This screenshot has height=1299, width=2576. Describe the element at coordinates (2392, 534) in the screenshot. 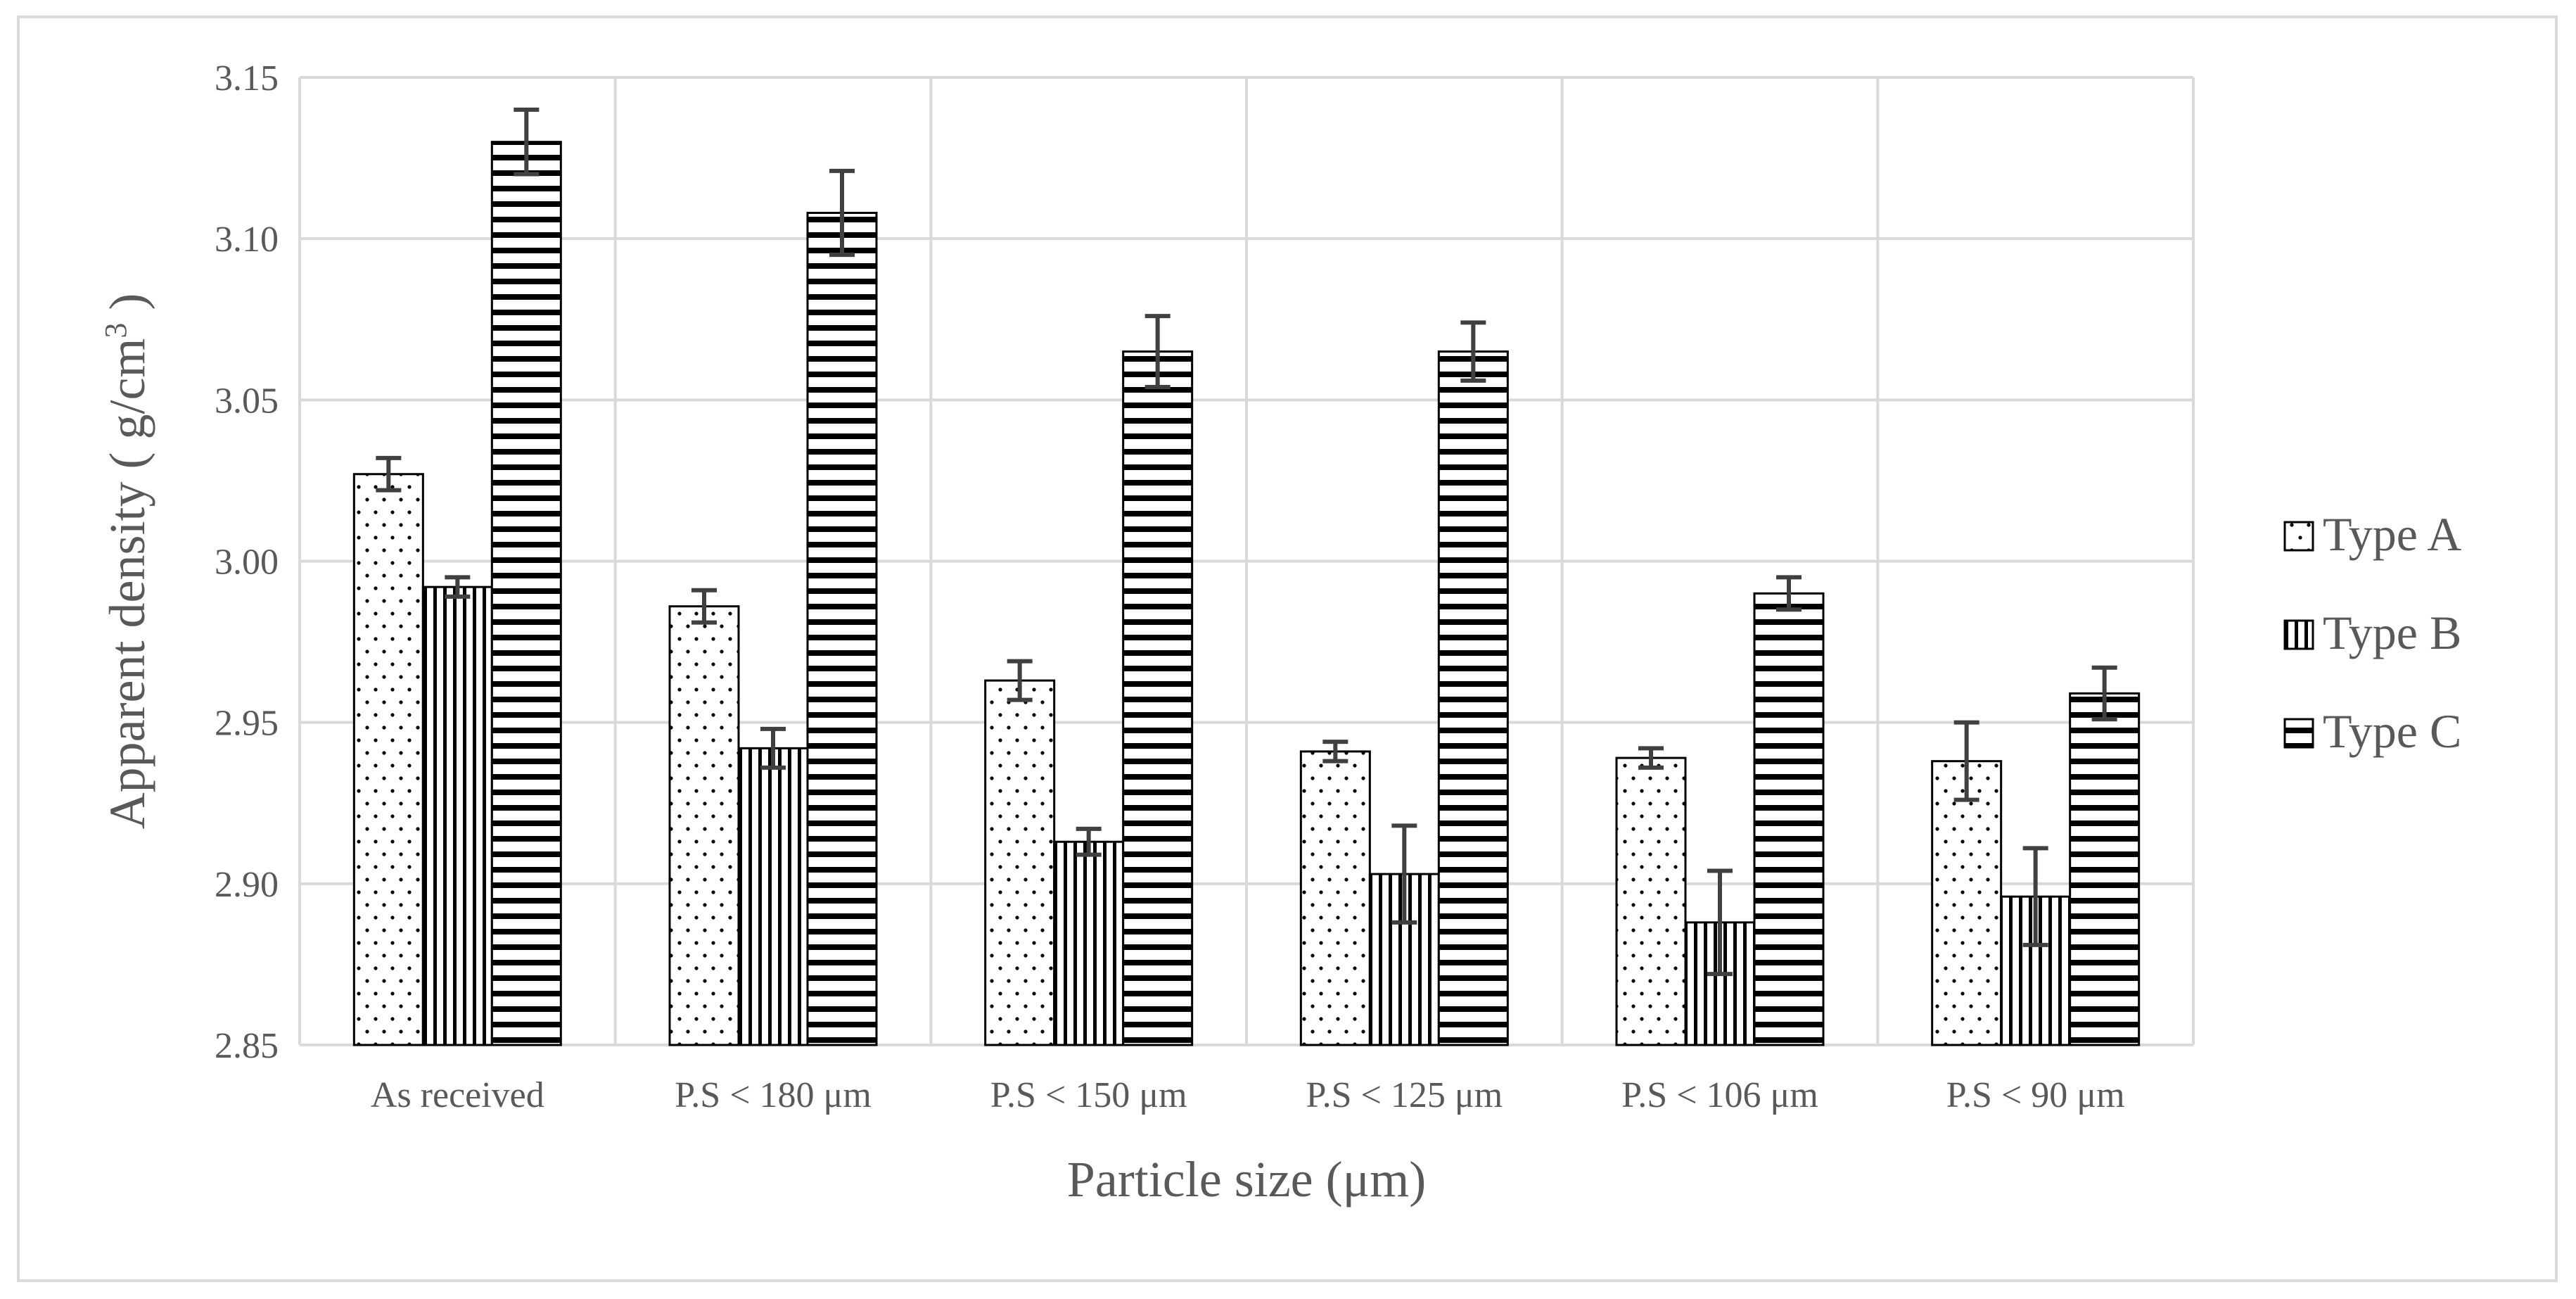

I see `legend-label: Type A` at that location.